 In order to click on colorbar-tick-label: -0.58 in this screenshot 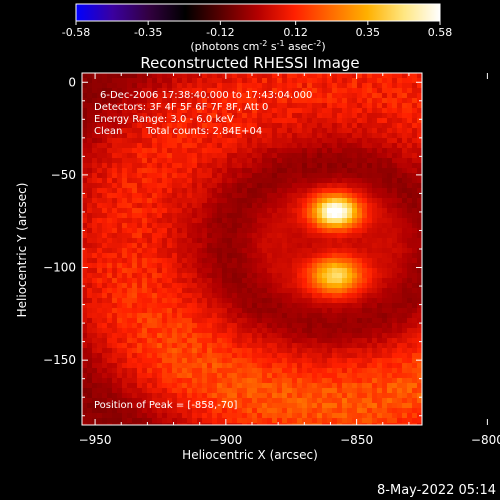, I will do `click(76, 32)`.